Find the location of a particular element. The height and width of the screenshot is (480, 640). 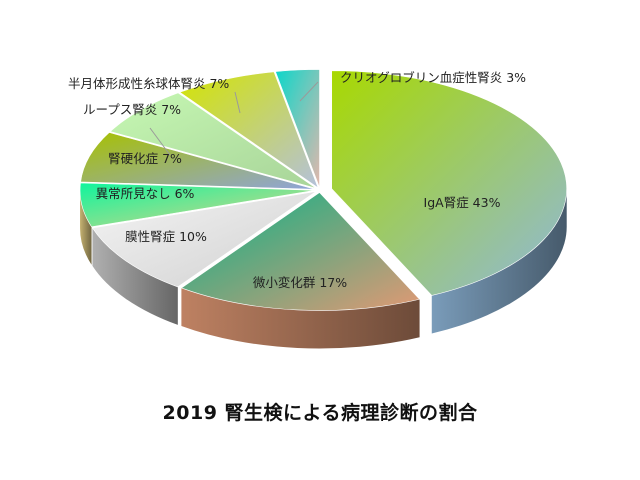

data-label-2: 膜性腎症 10% is located at coordinates (166, 236).